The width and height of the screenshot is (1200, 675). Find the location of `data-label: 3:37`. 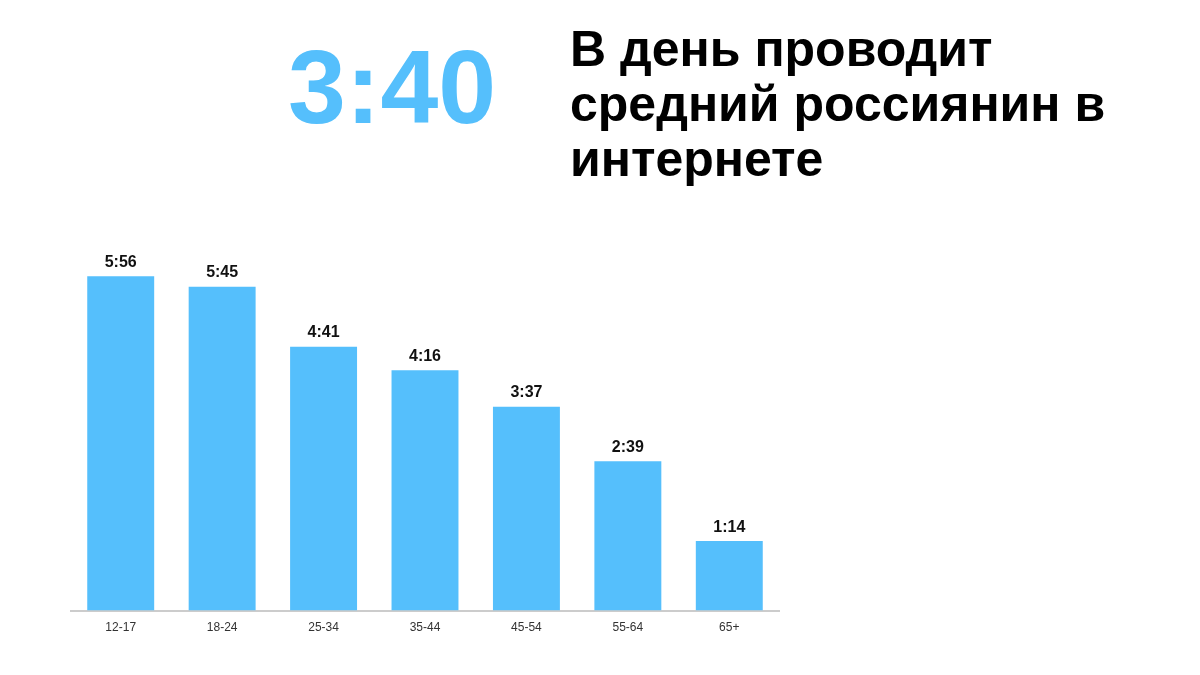

data-label: 3:37 is located at coordinates (526, 392).